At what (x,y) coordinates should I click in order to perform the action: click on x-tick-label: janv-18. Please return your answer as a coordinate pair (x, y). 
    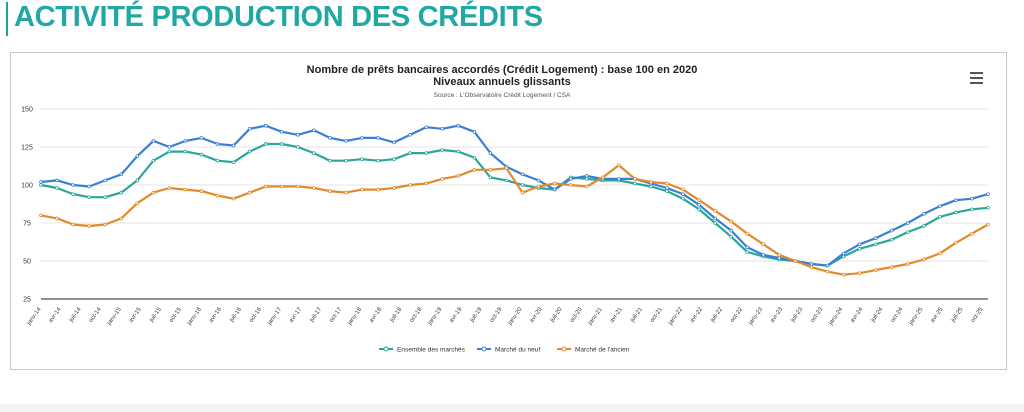
    Looking at the image, I should click on (355, 316).